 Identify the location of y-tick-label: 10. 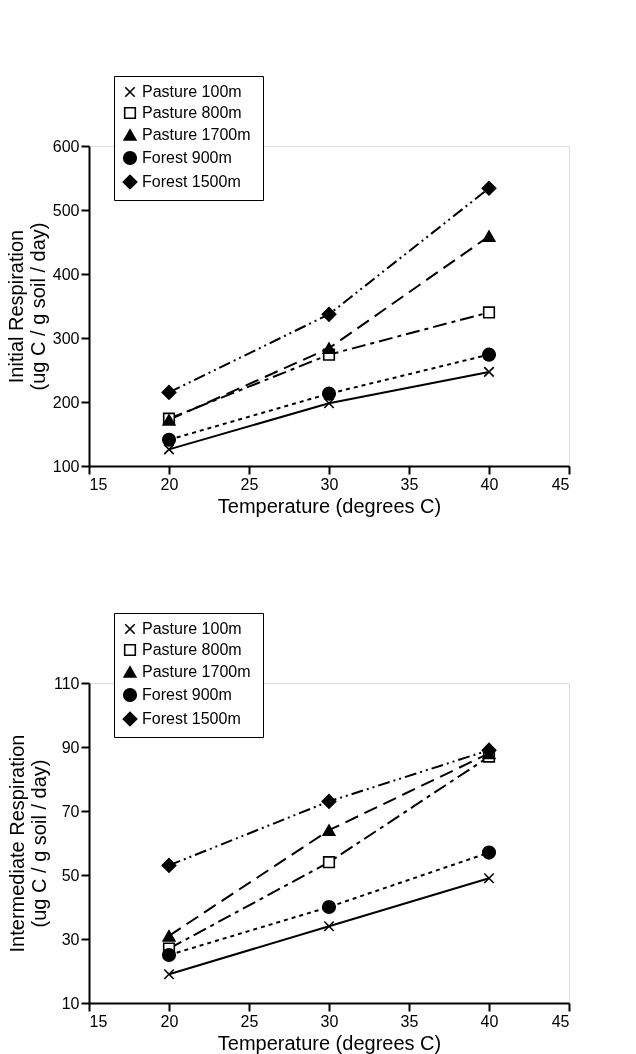
(70, 1003).